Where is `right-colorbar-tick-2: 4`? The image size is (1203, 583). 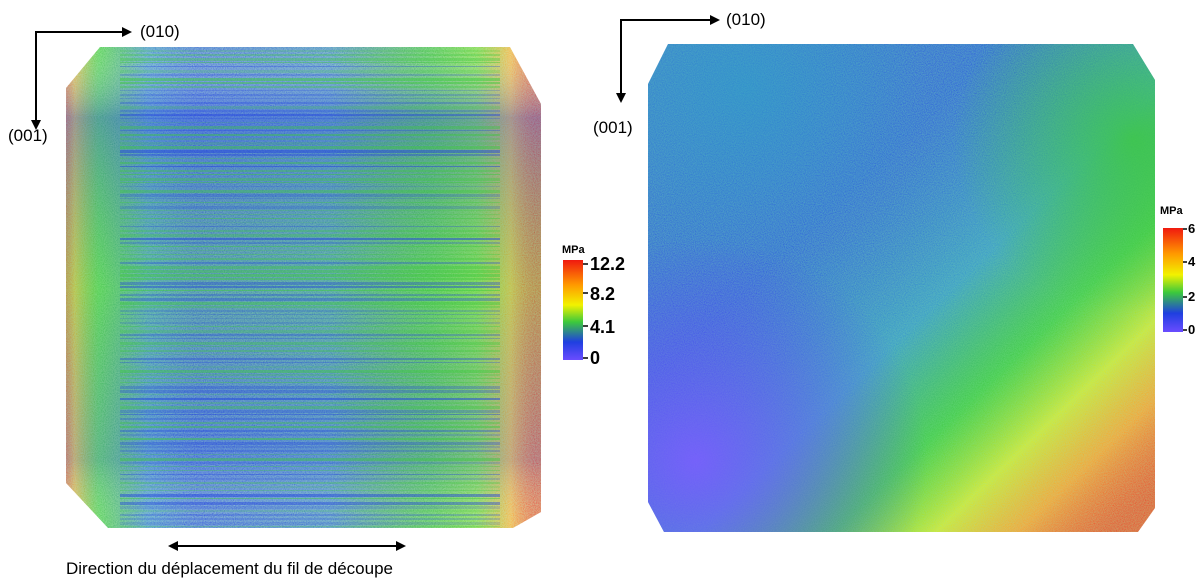
right-colorbar-tick-2: 4 is located at coordinates (1192, 261).